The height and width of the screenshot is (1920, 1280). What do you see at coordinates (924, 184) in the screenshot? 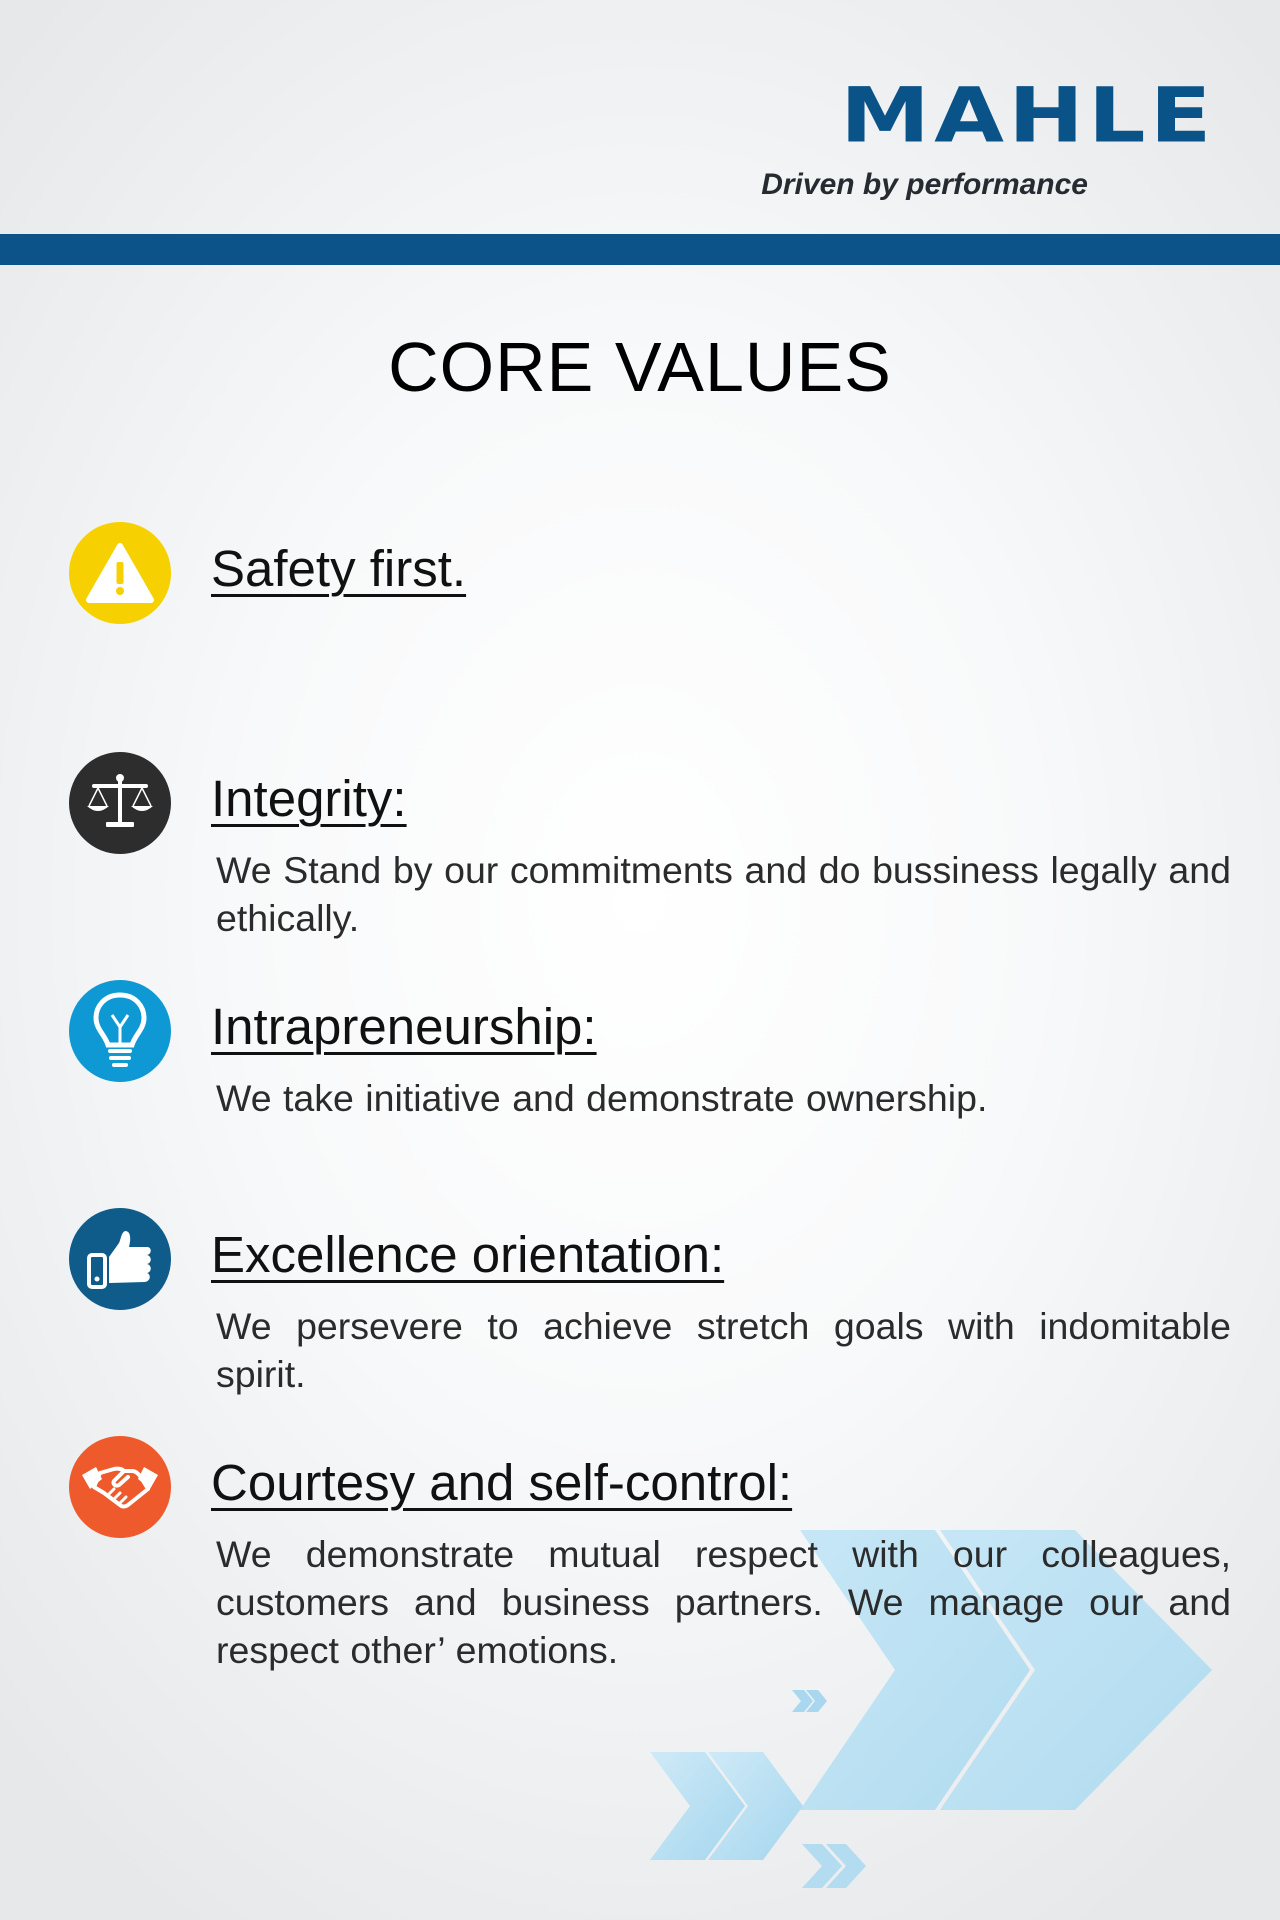
I see `brand-tagline: Driven by performance` at bounding box center [924, 184].